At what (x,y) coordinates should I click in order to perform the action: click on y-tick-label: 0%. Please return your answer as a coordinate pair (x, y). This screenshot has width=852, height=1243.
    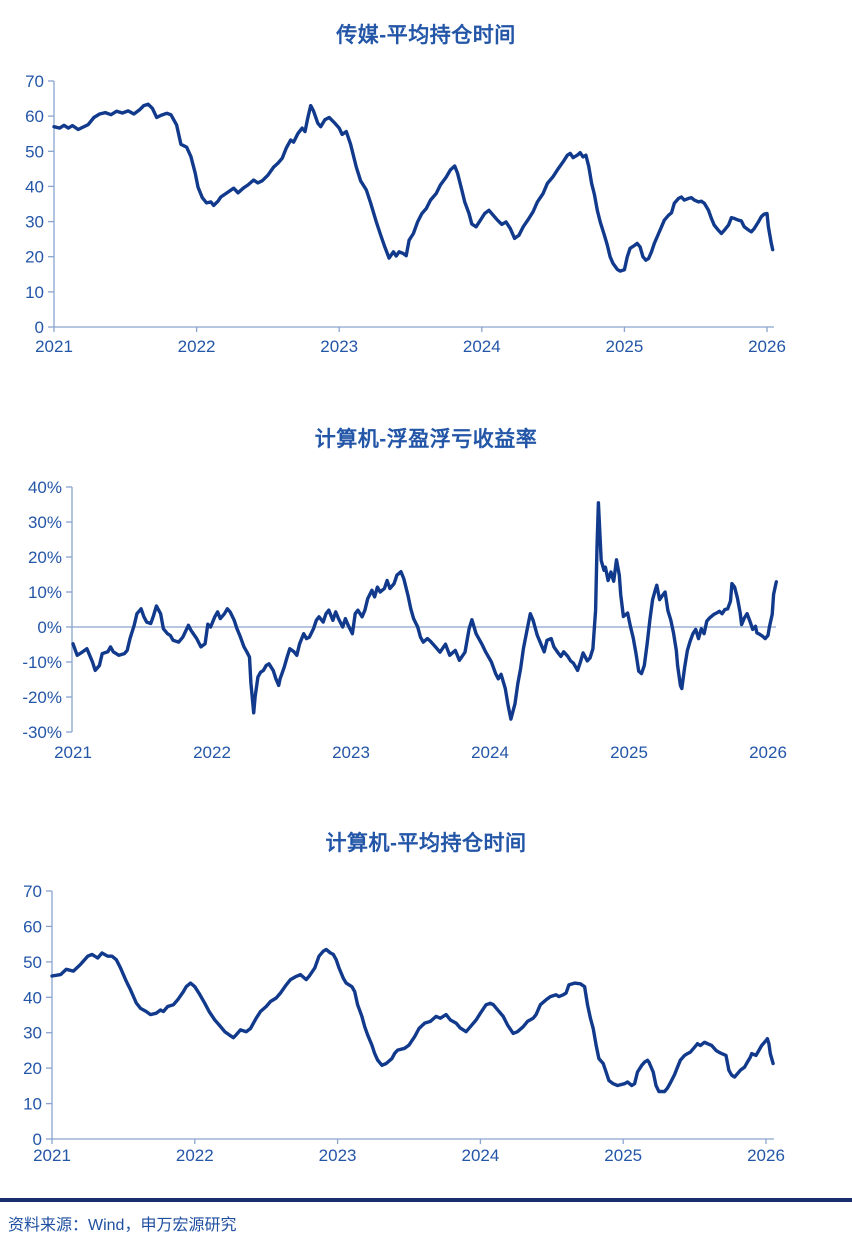
    Looking at the image, I should click on (49, 627).